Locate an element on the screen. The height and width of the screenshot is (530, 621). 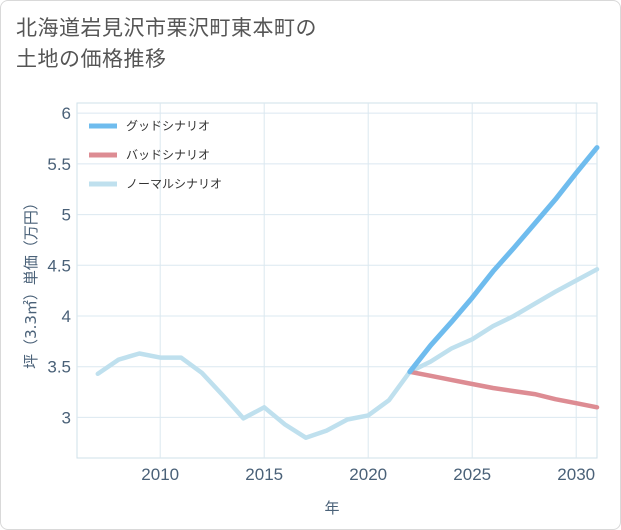
legend-label: バッドシナリオ is located at coordinates (168, 155).